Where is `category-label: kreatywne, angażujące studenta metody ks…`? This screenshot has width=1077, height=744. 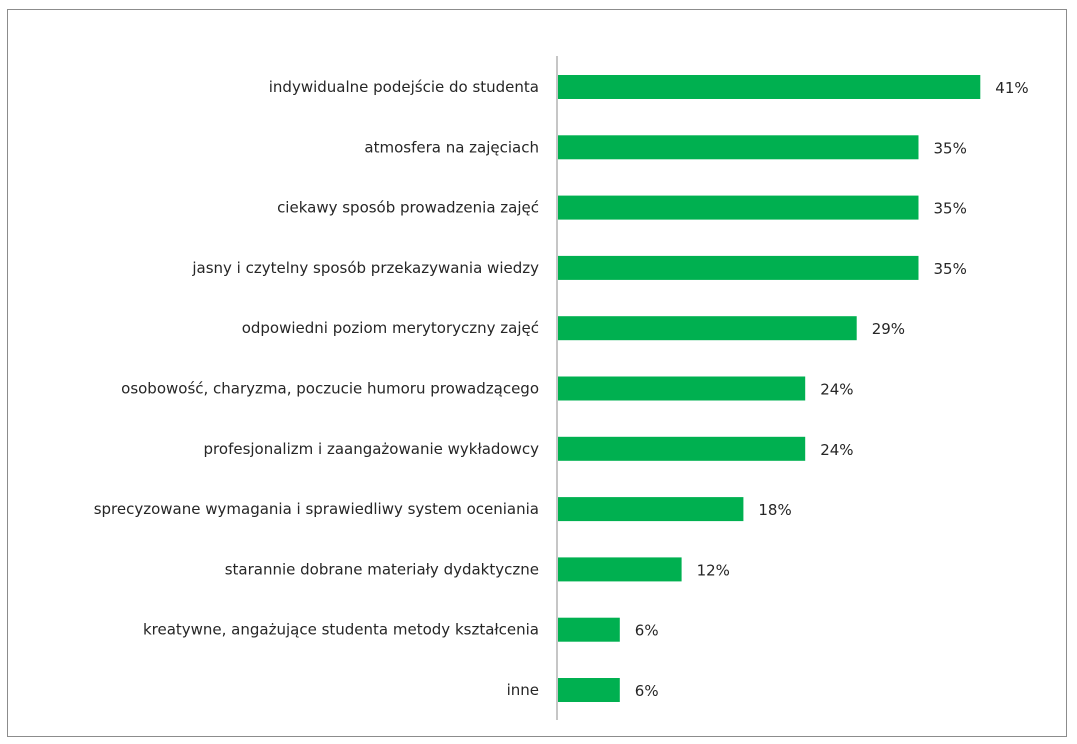 category-label: kreatywne, angażujące studenta metody ks… is located at coordinates (341, 630).